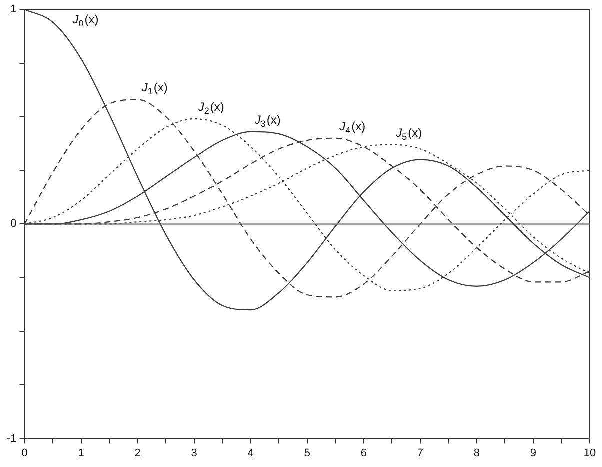 This screenshot has width=602, height=467. What do you see at coordinates (420, 453) in the screenshot?
I see `x-tick-label: 7` at bounding box center [420, 453].